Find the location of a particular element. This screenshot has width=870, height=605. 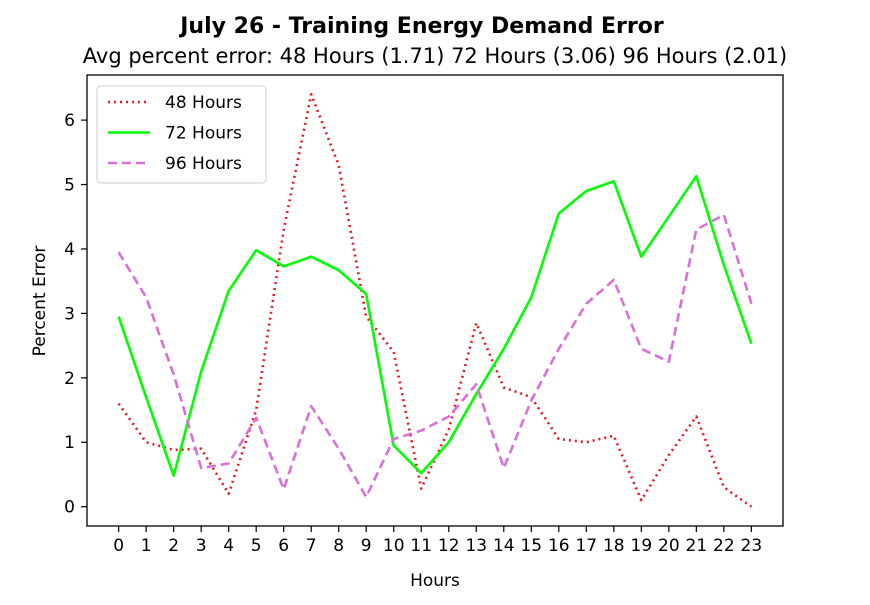

x-tick-label: 15 is located at coordinates (531, 546).